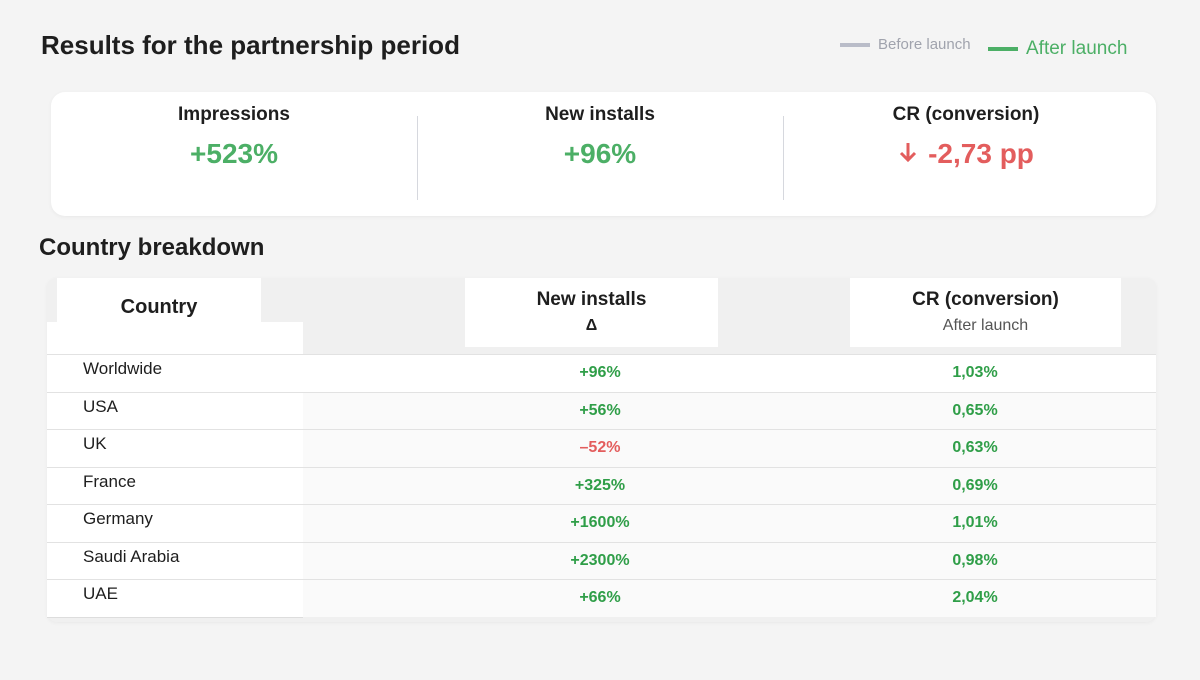 The width and height of the screenshot is (1200, 680). What do you see at coordinates (159, 307) in the screenshot?
I see `header-label: Country` at bounding box center [159, 307].